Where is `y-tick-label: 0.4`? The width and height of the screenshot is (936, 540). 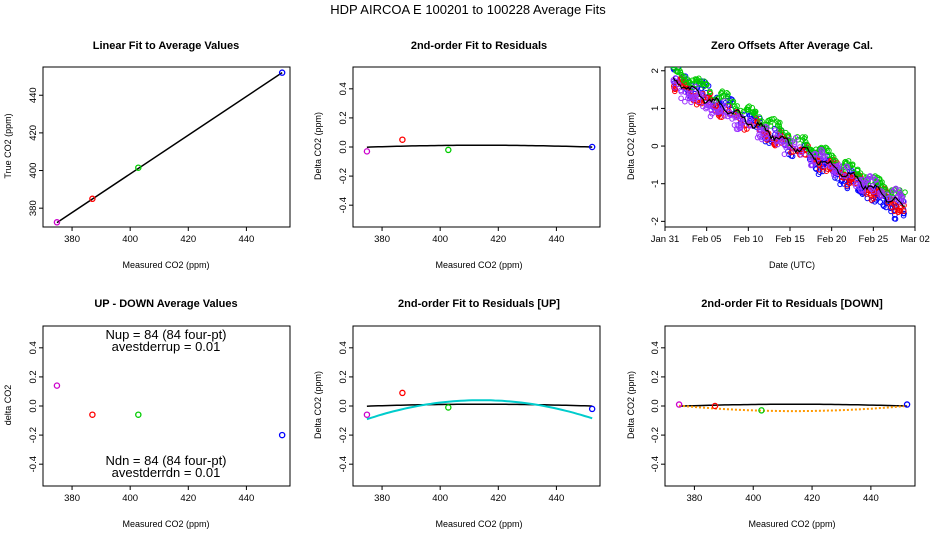 y-tick-label: 0.4 is located at coordinates (343, 347).